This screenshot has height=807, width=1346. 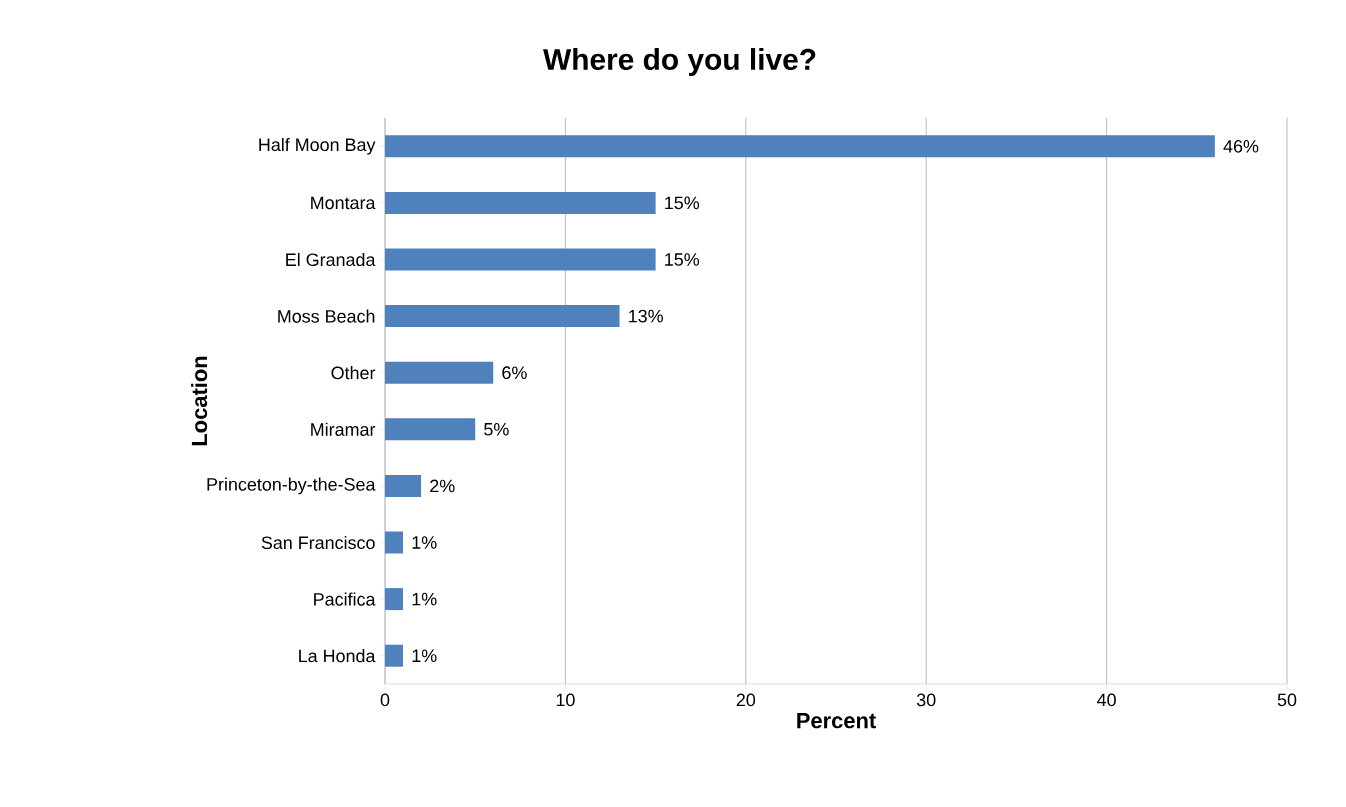 What do you see at coordinates (317, 146) in the screenshot?
I see `y-tick-label: Half Moon Bay` at bounding box center [317, 146].